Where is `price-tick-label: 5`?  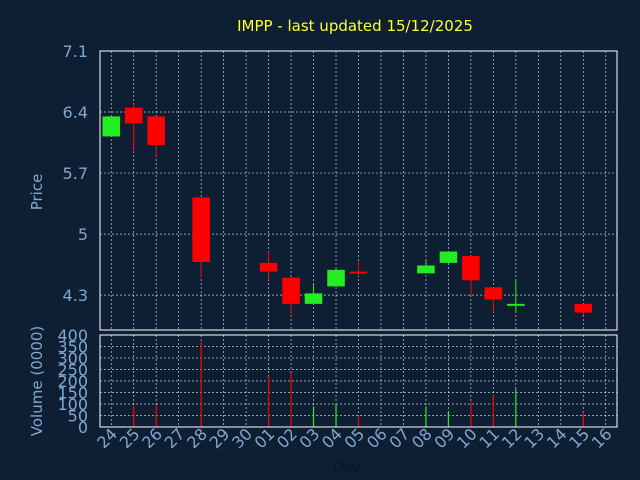 price-tick-label: 5 is located at coordinates (83, 234).